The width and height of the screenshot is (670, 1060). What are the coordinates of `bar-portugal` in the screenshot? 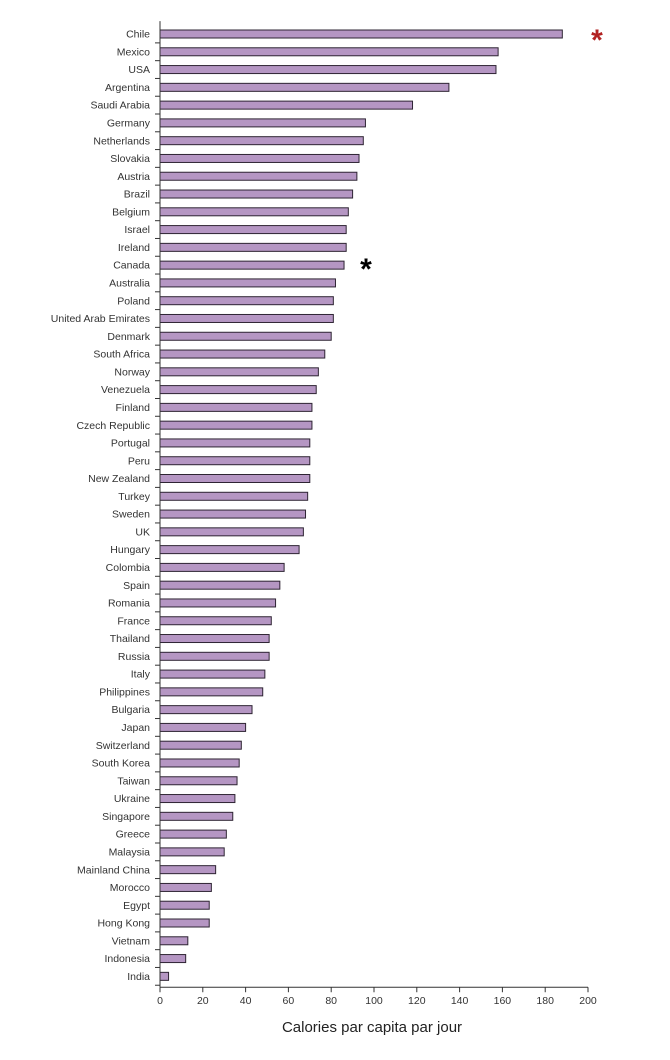 It's located at (235, 443).